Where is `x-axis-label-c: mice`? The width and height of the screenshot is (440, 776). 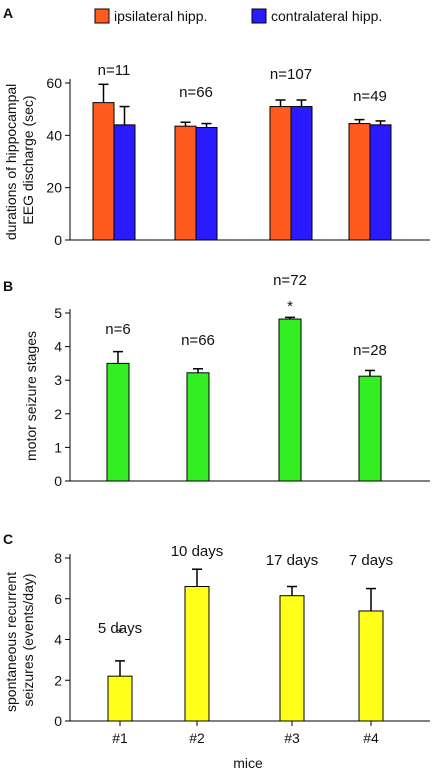
x-axis-label-c: mice is located at coordinates (248, 763).